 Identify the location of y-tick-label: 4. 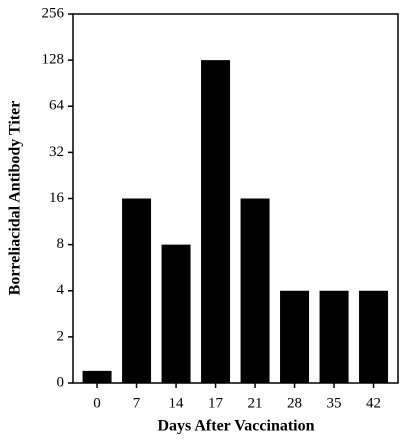
(61, 290).